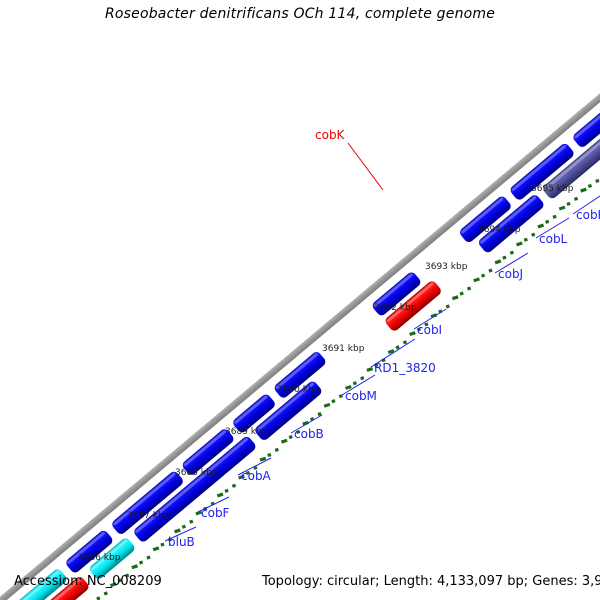 This screenshot has width=600, height=600. I want to click on ruler-tick-label: 3688 kbp, so click(196, 473).